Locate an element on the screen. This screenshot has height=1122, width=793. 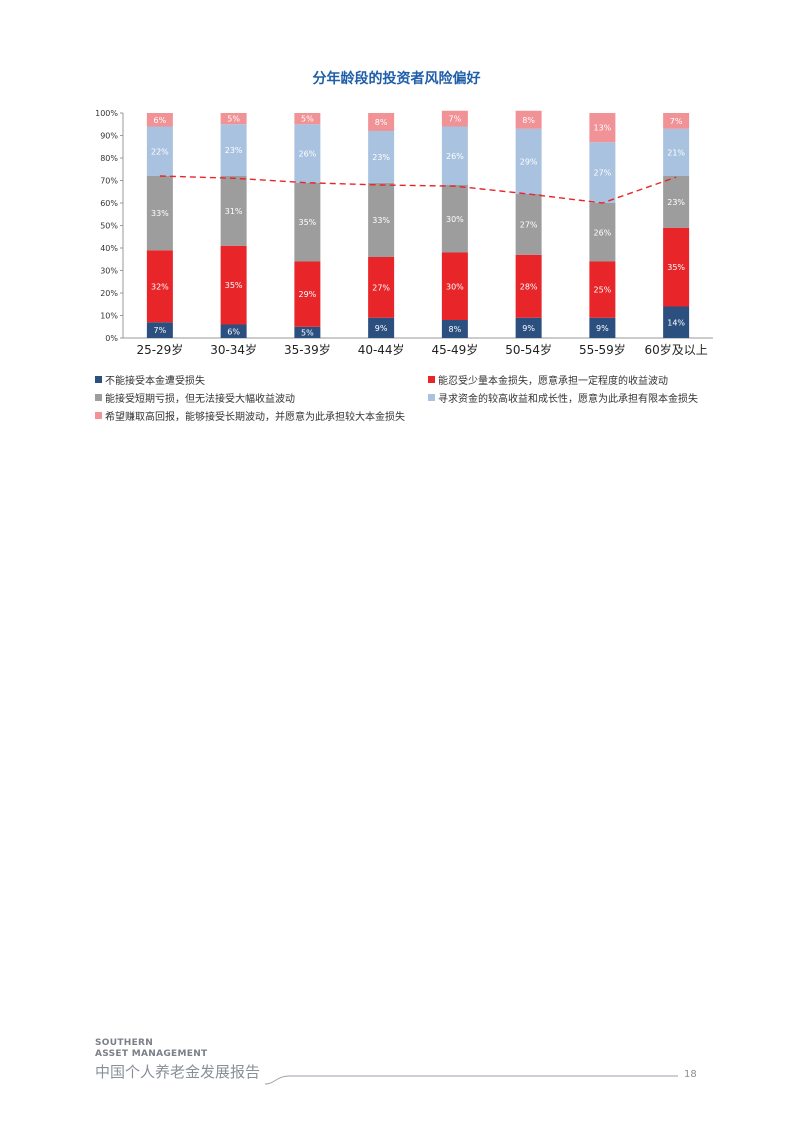
legend-label: 寻求资金的较高收益和成长性，愿意为此承担有限本金损失 is located at coordinates (568, 399).